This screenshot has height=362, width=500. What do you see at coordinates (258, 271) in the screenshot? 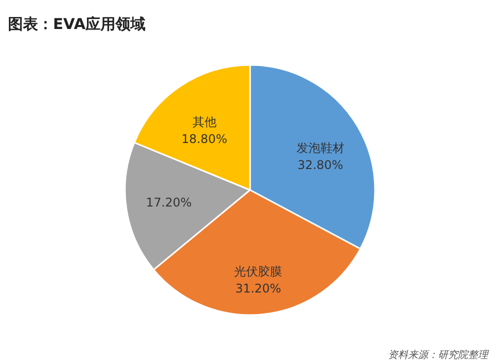
I see `slice-label: 光伏胶膜` at bounding box center [258, 271].